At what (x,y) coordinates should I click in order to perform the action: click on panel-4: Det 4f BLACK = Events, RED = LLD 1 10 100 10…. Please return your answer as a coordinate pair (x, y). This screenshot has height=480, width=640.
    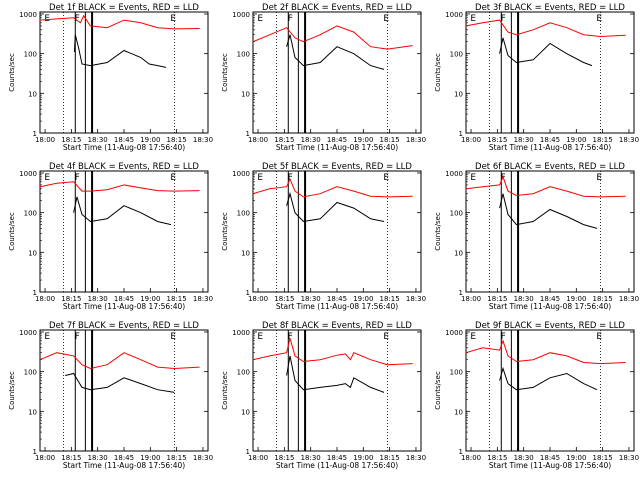
    Looking at the image, I should click on (110, 236).